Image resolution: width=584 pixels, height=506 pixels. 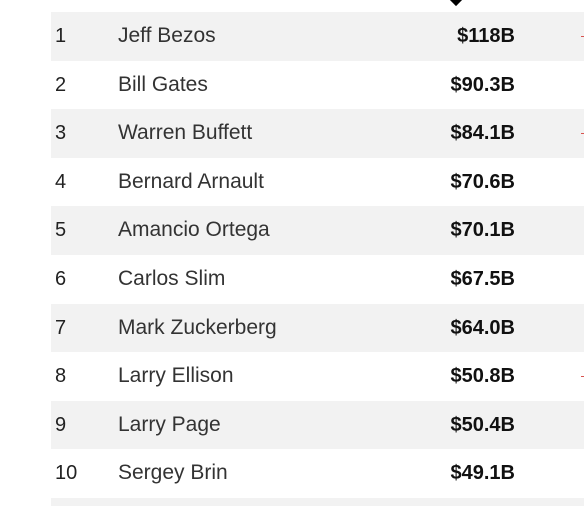 What do you see at coordinates (167, 35) in the screenshot?
I see `name-cell: Jeff Bezos` at bounding box center [167, 35].